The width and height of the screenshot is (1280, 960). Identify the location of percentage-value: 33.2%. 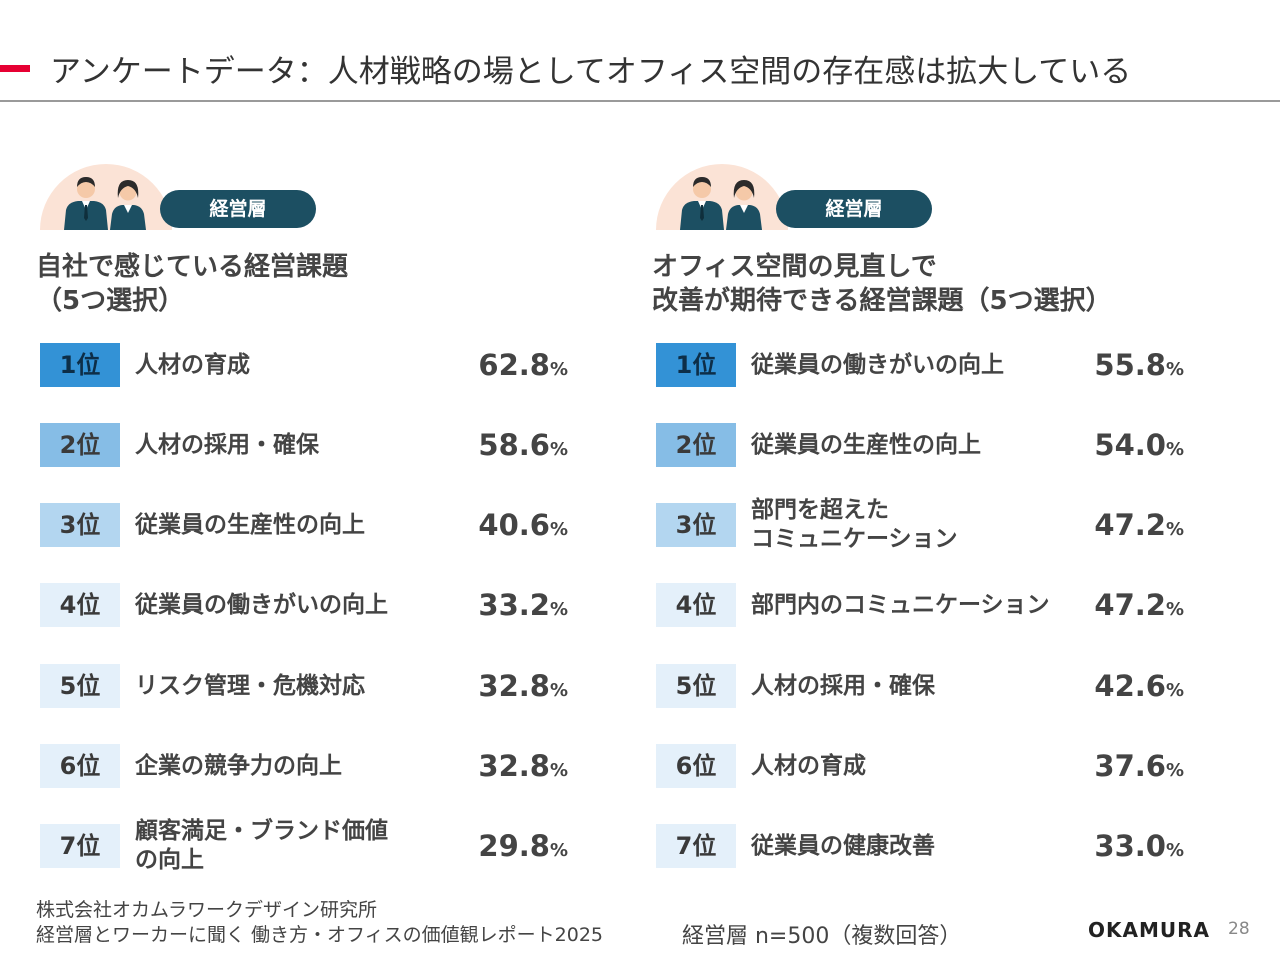
(523, 605).